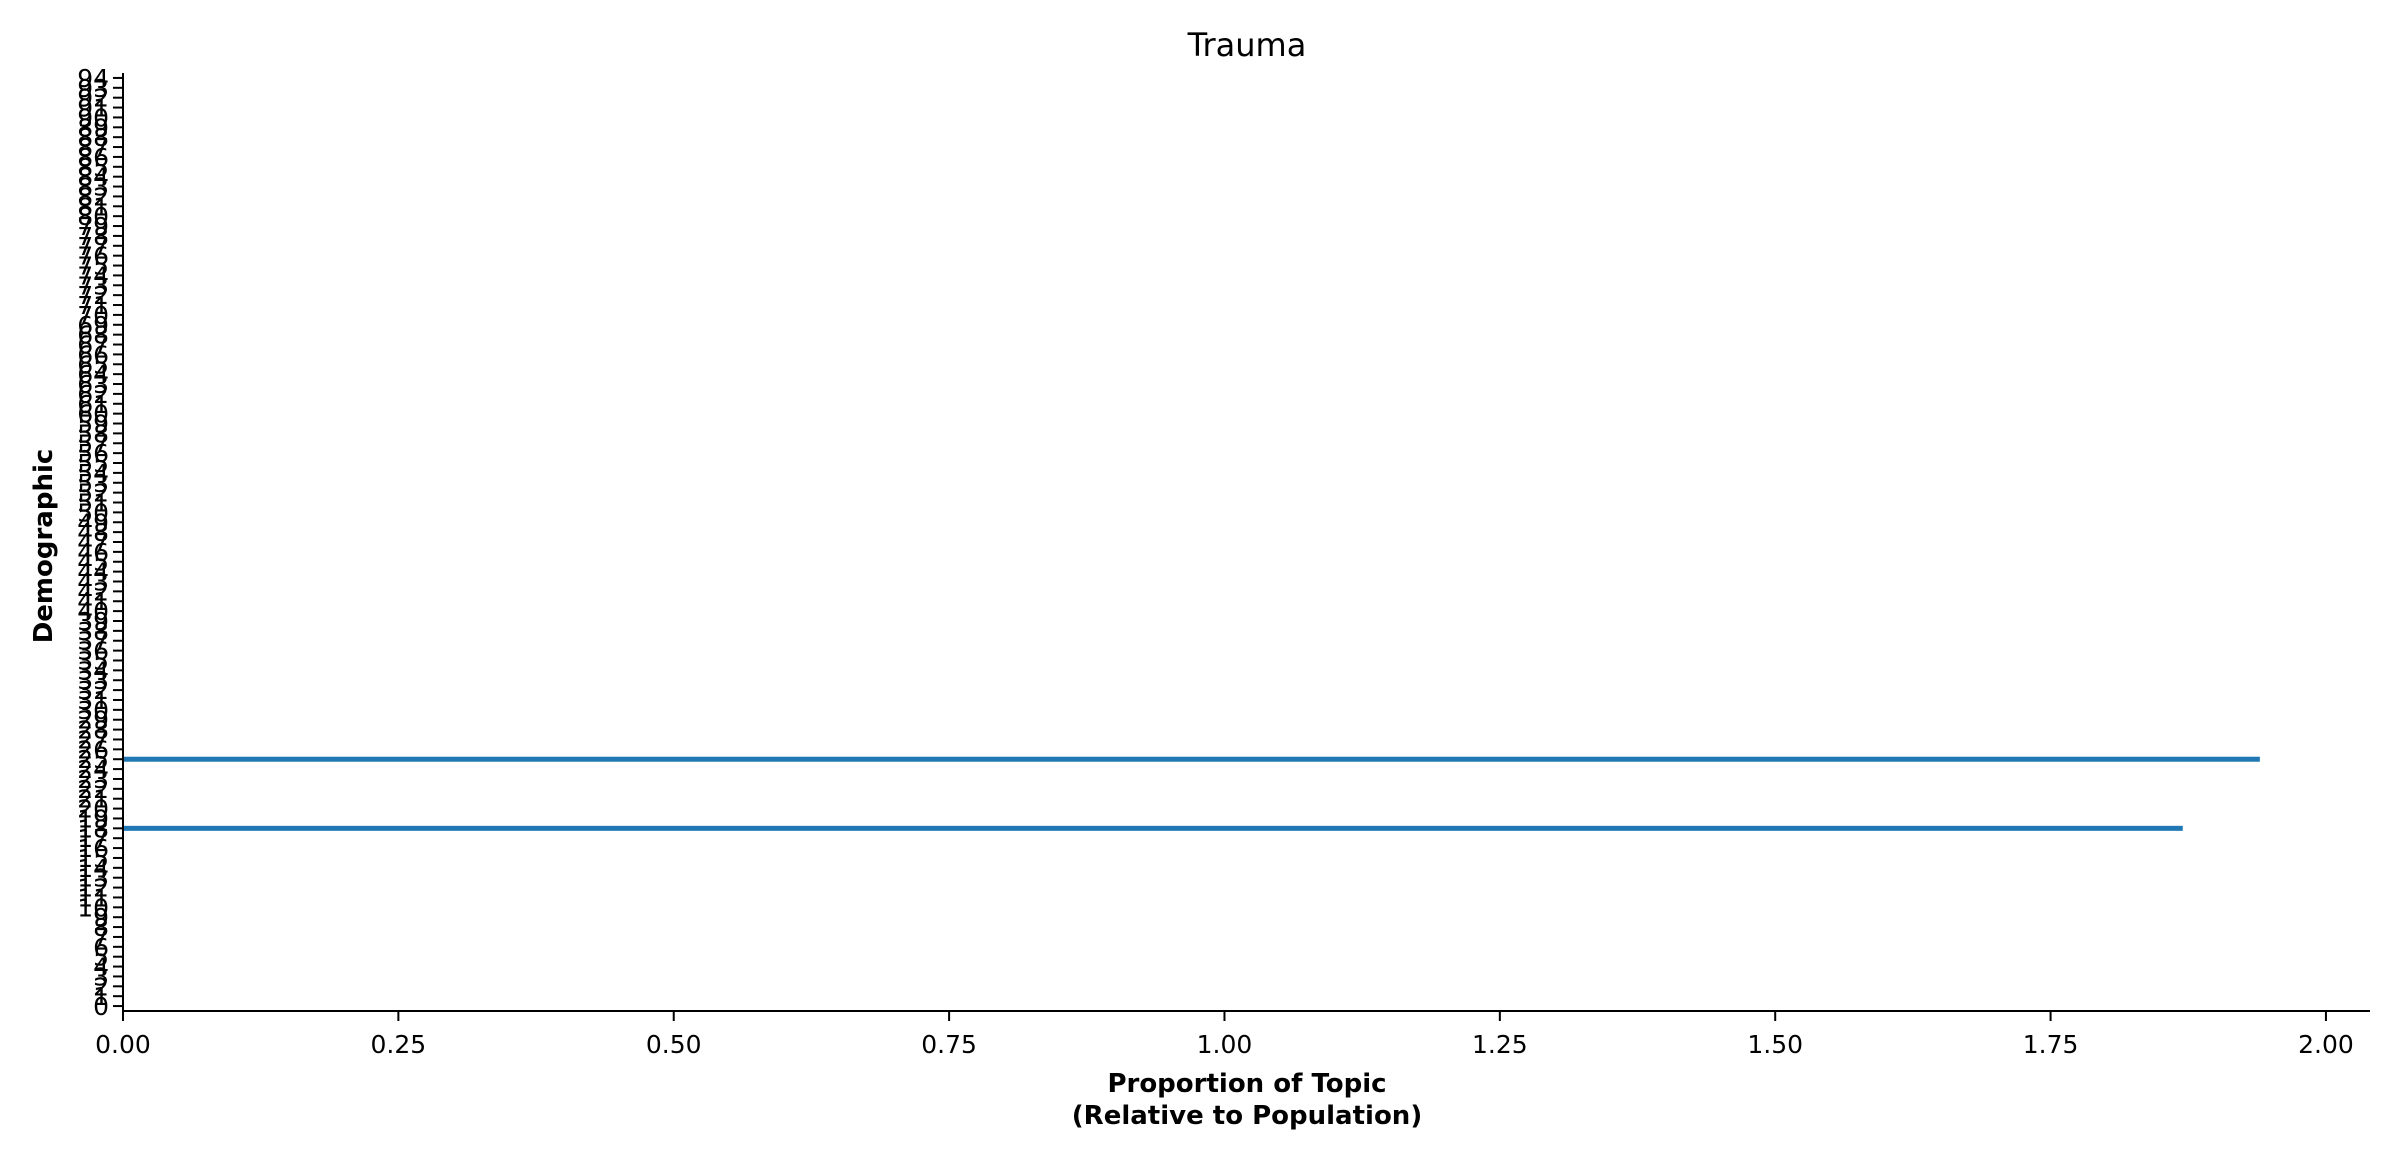 The width and height of the screenshot is (2400, 1160). Describe the element at coordinates (93, 394) in the screenshot. I see `y-tick-label: 62` at that location.